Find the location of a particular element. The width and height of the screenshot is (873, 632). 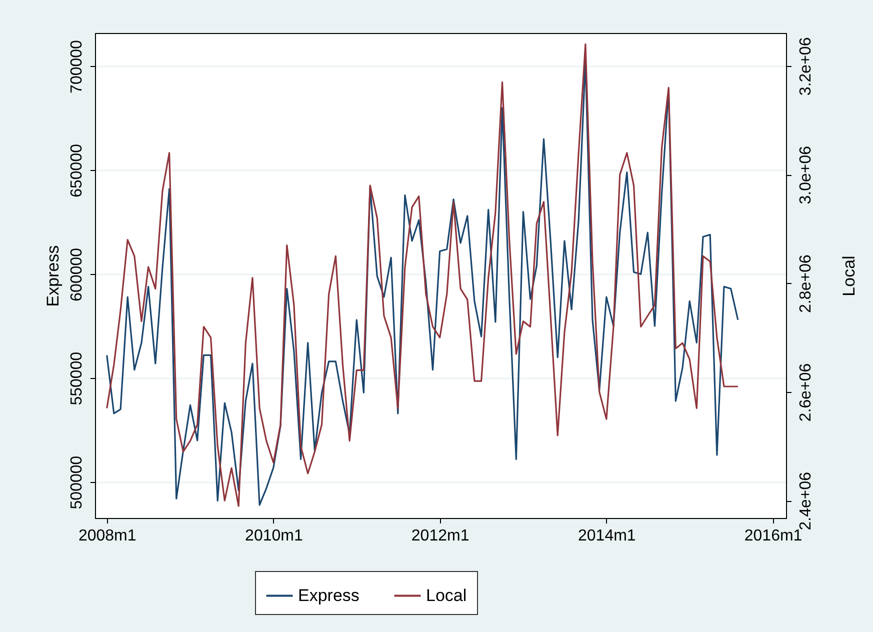

y2-tick-label: 2.4e+06 is located at coordinates (806, 501).